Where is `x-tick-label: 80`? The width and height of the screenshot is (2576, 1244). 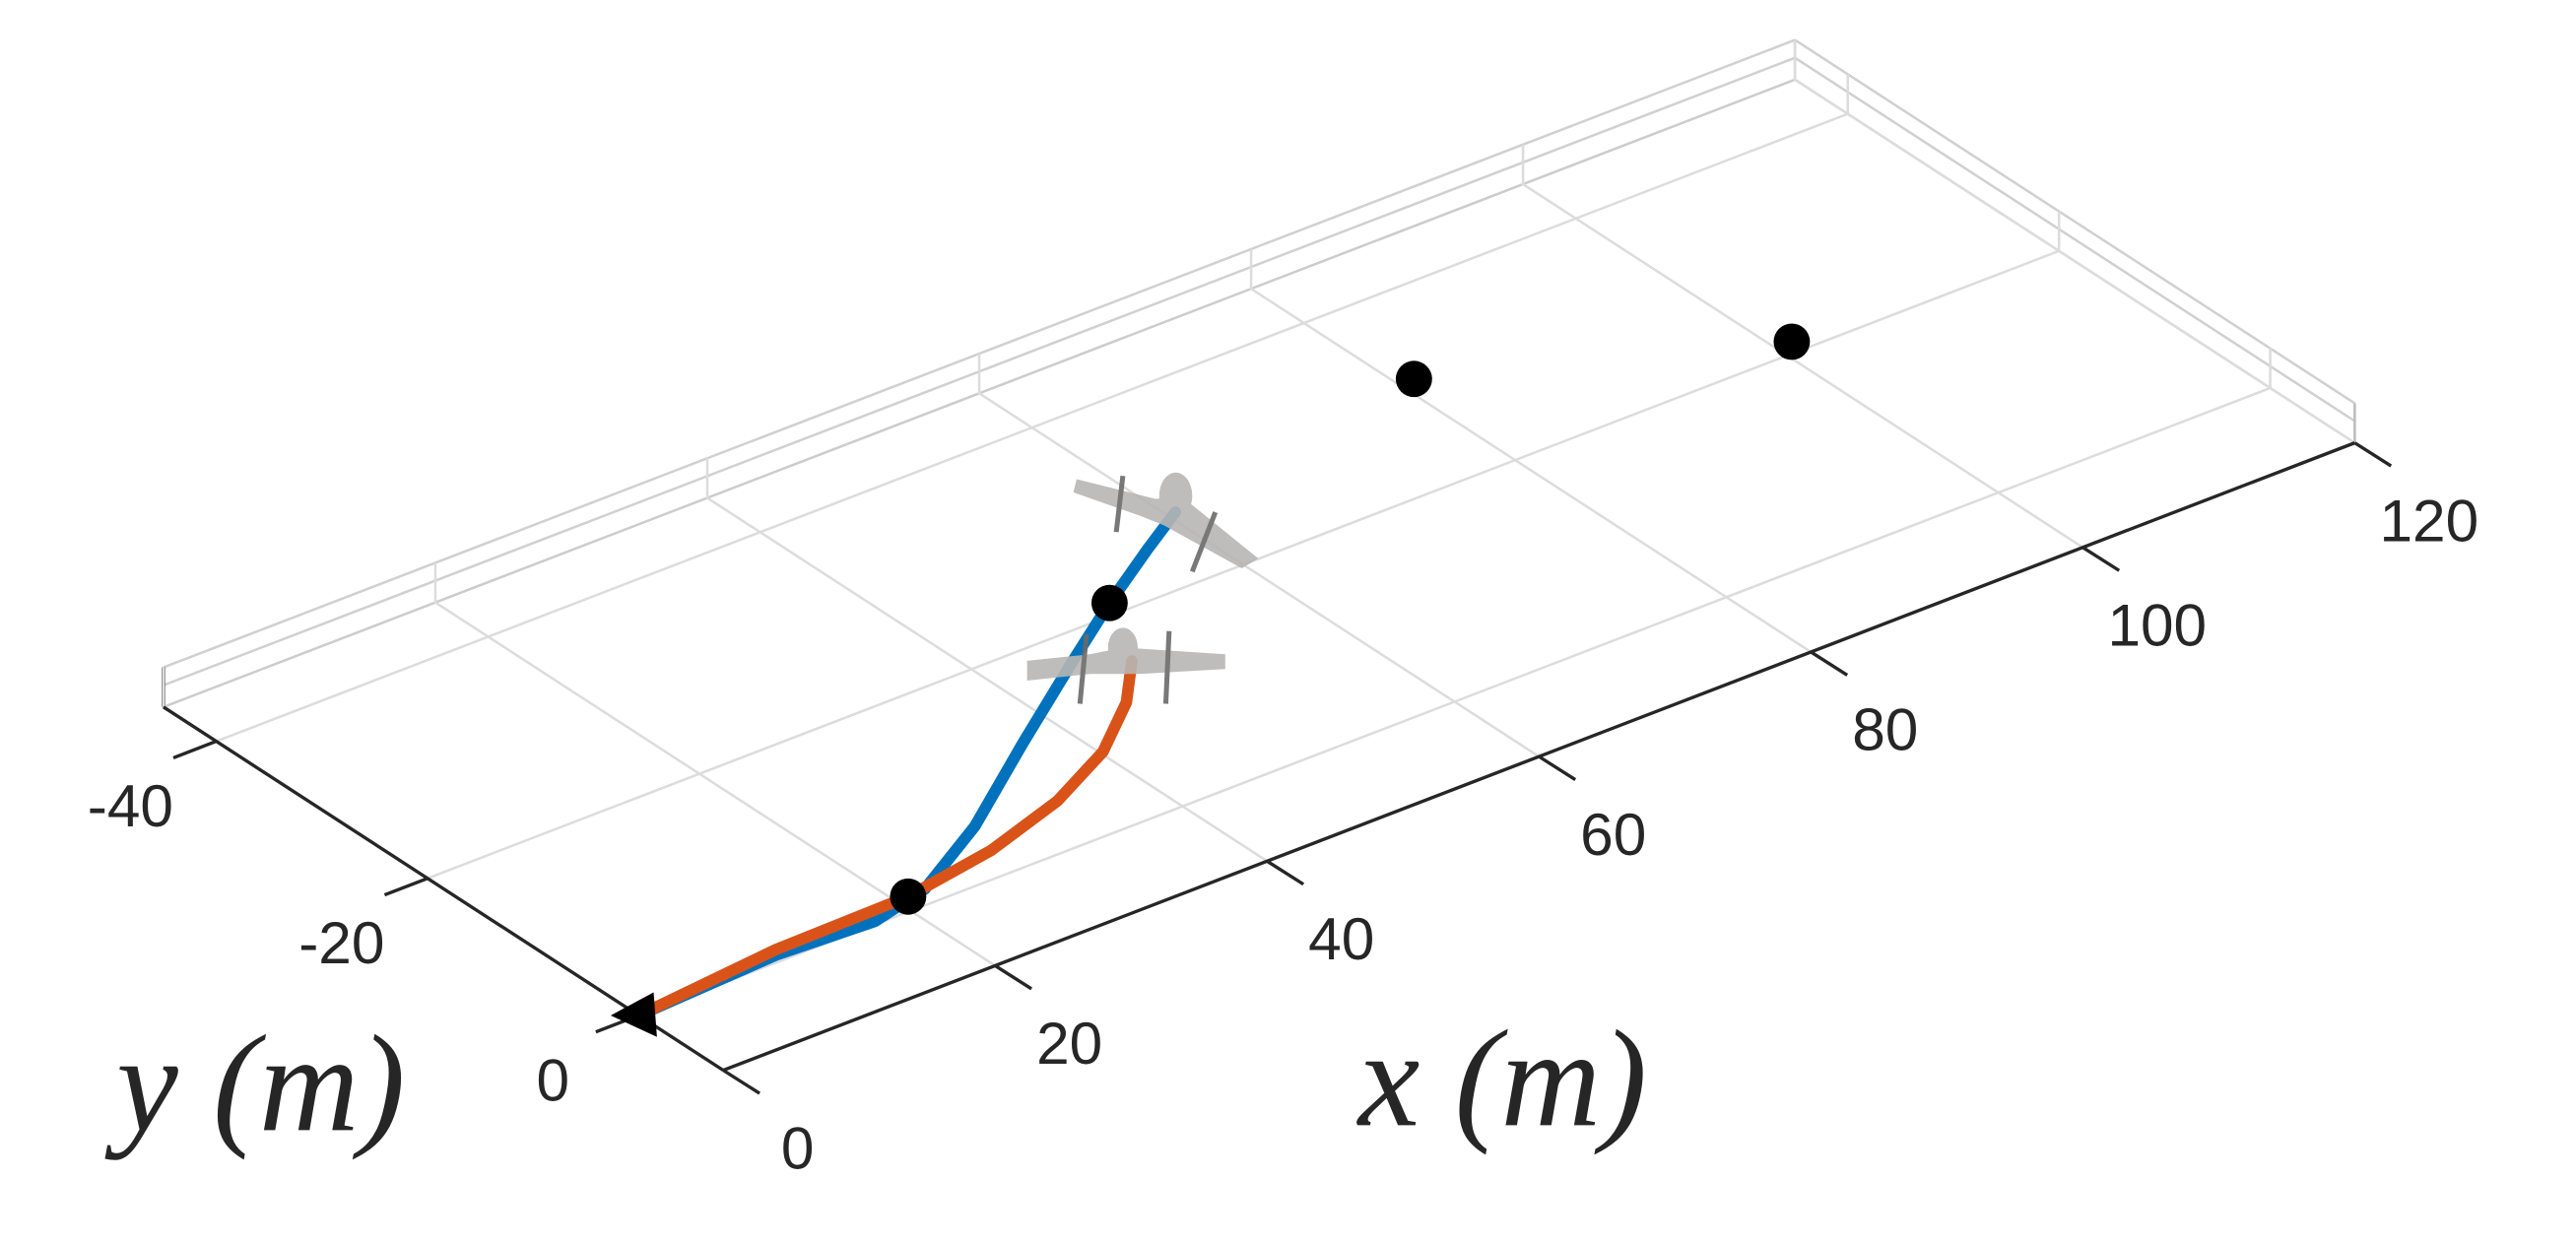 x-tick-label: 80 is located at coordinates (1885, 729).